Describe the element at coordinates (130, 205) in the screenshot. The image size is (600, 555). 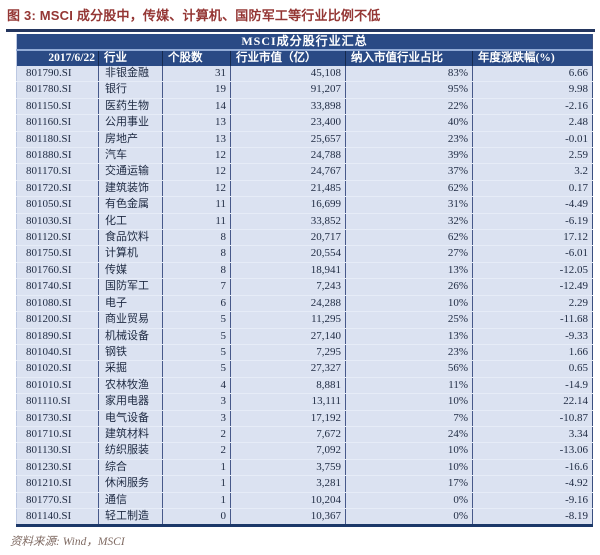
I see `cell-industry: 有色金属` at that location.